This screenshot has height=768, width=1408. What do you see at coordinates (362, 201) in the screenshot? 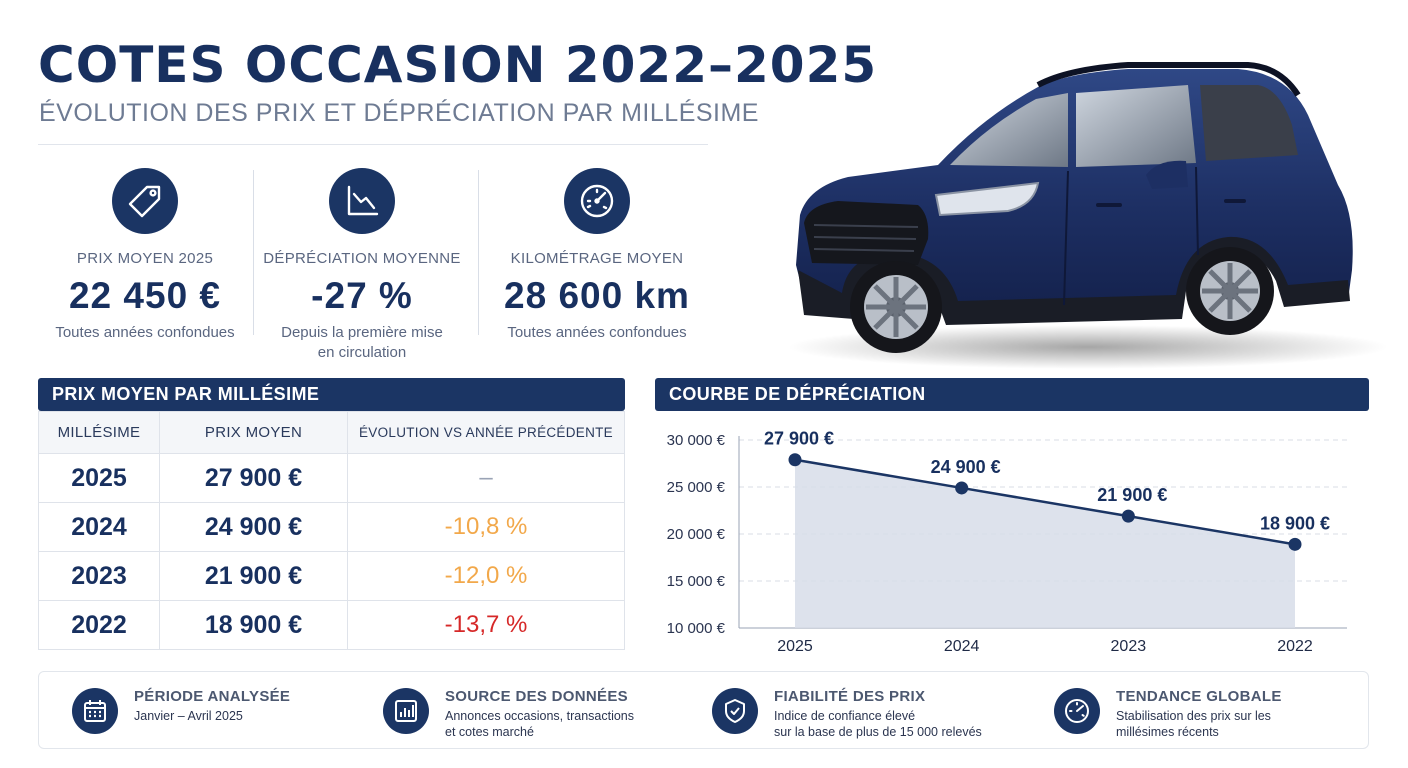
I see `trend-down-chart-icon` at bounding box center [362, 201].